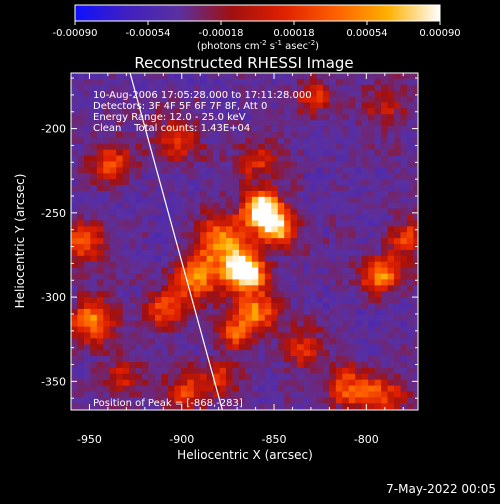  Describe the element at coordinates (168, 403) in the screenshot. I see `annotation-peak-position: Position of Peak = [-868,-283]` at that location.